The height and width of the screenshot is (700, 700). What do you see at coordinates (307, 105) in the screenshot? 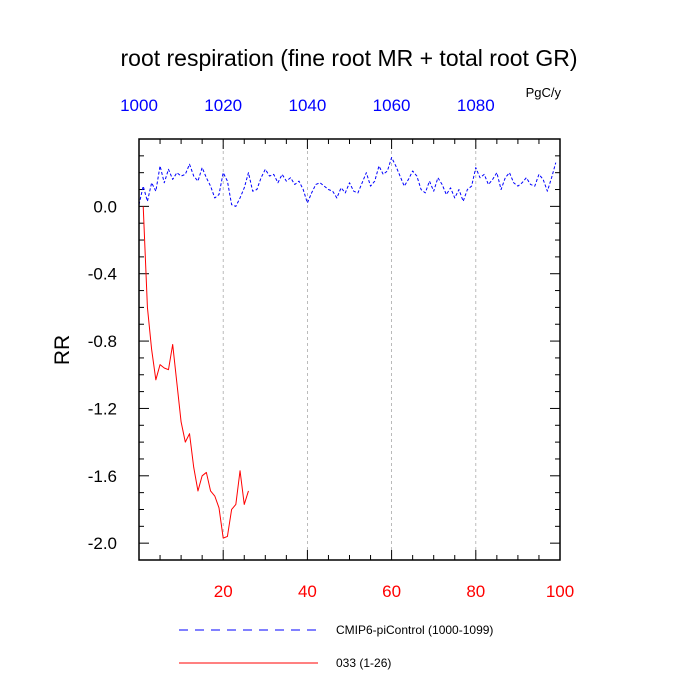
I see `x-tick-label-top-1040: 1040` at bounding box center [307, 105].